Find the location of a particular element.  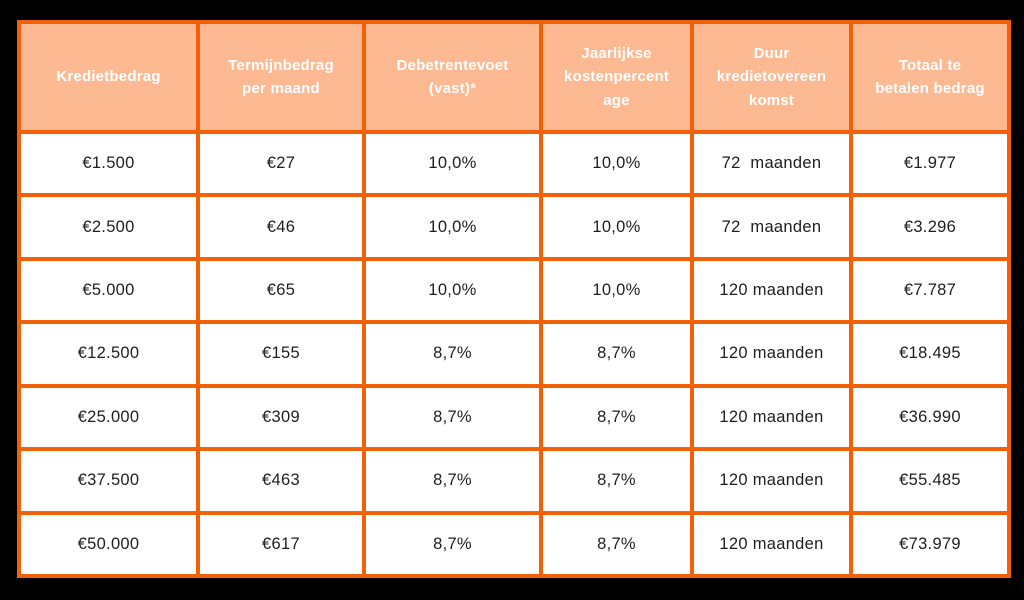

table-row: €25.000 €309 8,7% 8,7% 120 maanden €36.990 is located at coordinates (514, 417).